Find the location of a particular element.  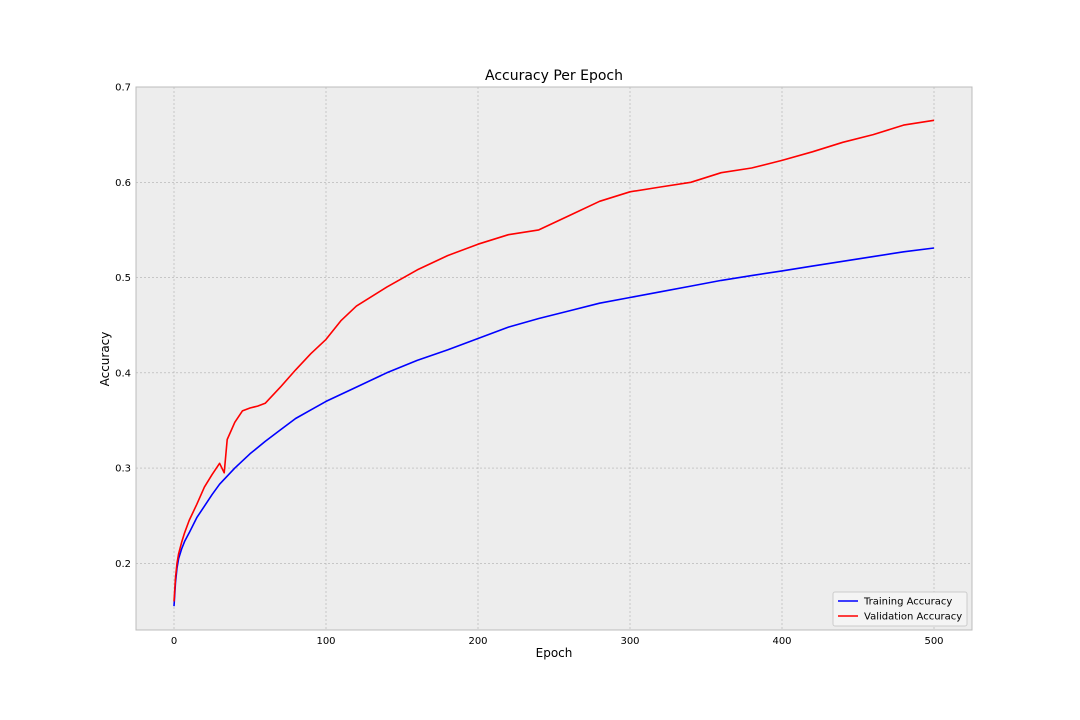

x-axis-ticks: 0 100 200 300 400 500 is located at coordinates (557, 641).